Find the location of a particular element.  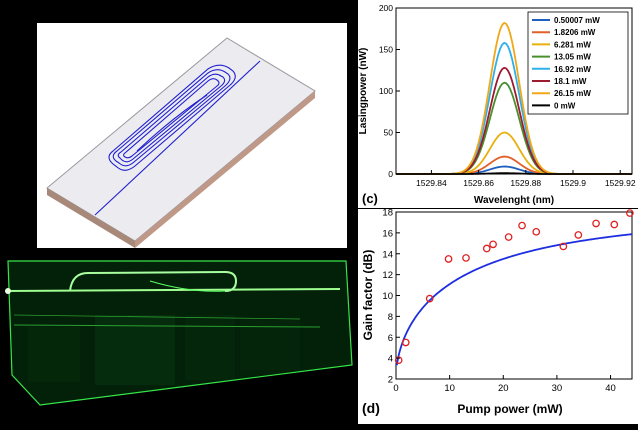

y-tick-label: 100 is located at coordinates (386, 91).